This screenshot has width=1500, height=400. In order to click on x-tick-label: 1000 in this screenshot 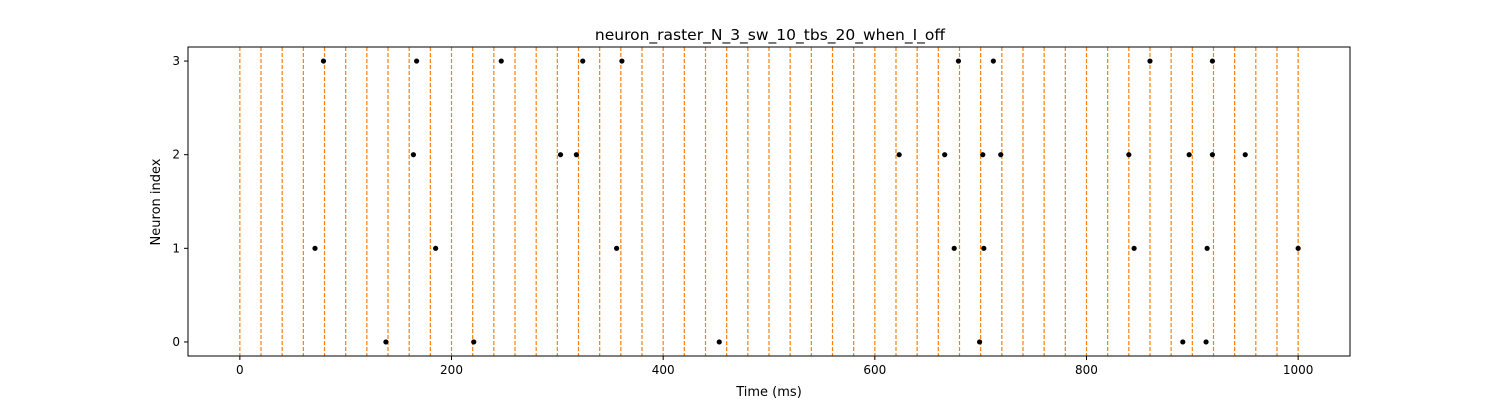, I will do `click(1298, 370)`.